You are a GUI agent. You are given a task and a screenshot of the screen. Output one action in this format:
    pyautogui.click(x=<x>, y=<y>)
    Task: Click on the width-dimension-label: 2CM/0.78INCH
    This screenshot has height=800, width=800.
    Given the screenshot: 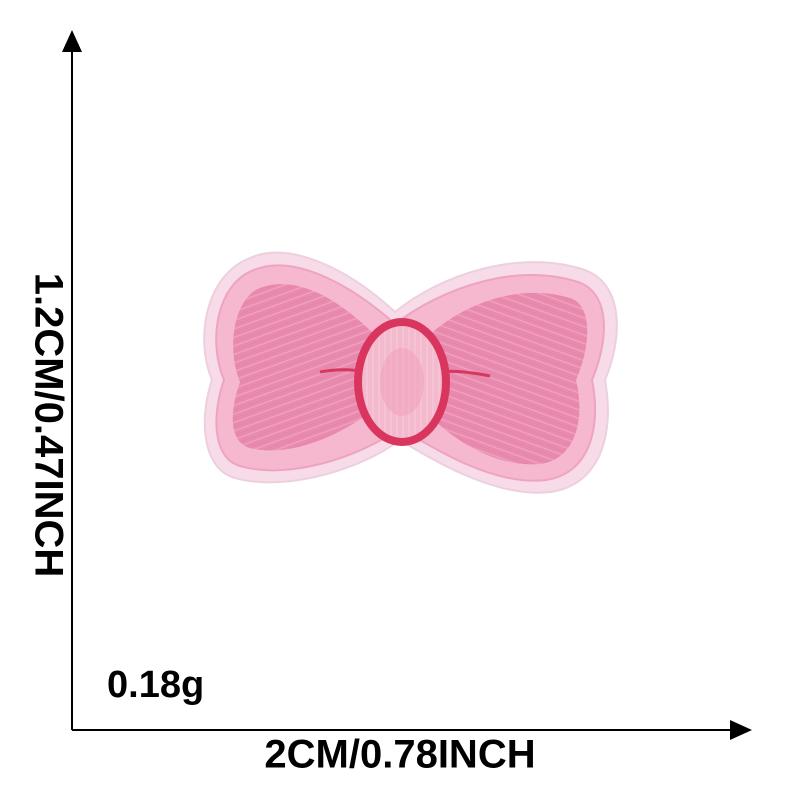 What is the action you would take?
    pyautogui.click(x=400, y=754)
    